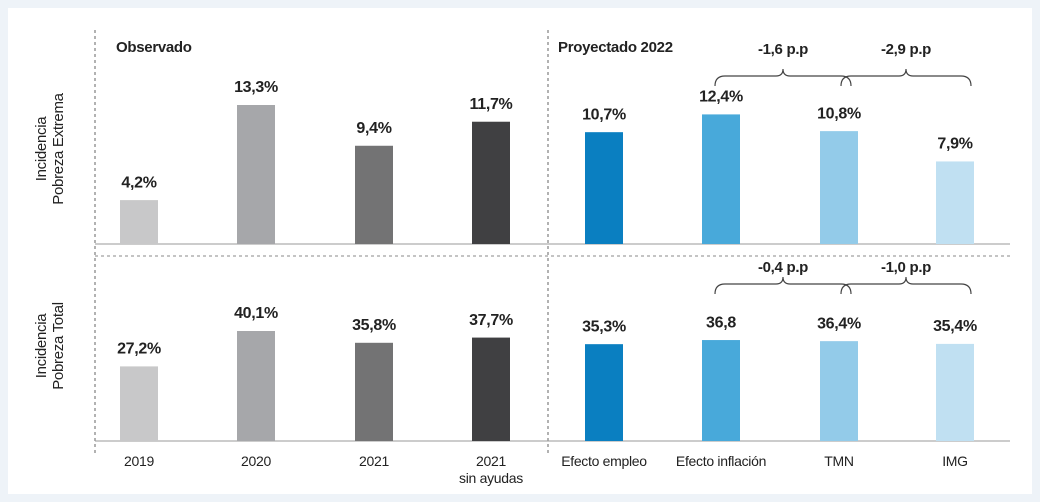 The image size is (1040, 502). What do you see at coordinates (783, 267) in the screenshot?
I see `annotation: -0,4 p.p` at bounding box center [783, 267].